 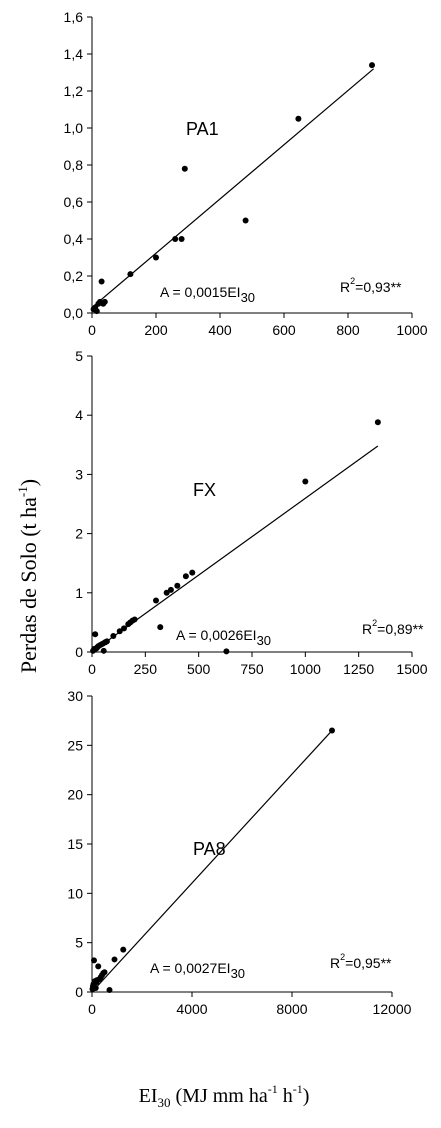 I want to click on x-tick-label: 12000, so click(x=392, y=1009).